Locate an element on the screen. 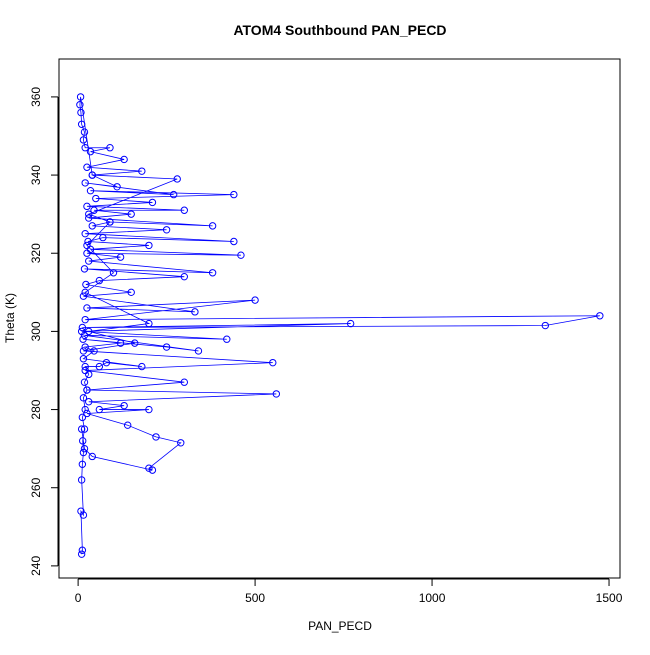  y-tick-label: 240 is located at coordinates (36, 566).